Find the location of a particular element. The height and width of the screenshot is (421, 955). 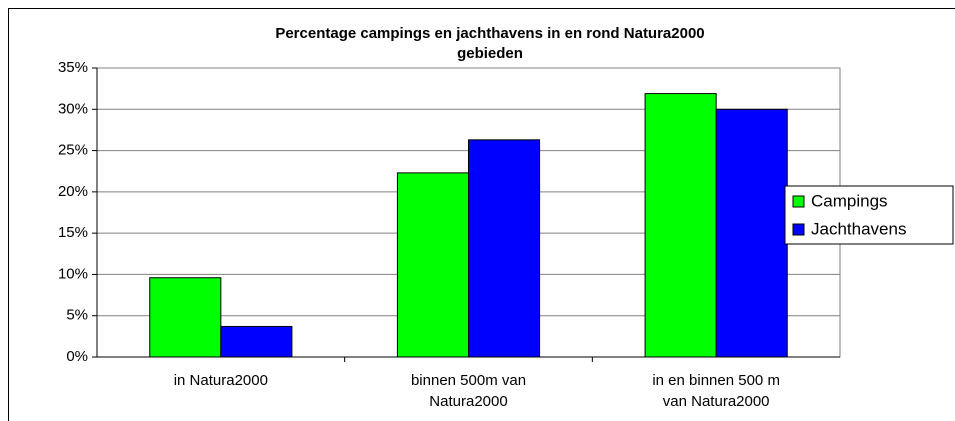

legend-box is located at coordinates (869, 215).